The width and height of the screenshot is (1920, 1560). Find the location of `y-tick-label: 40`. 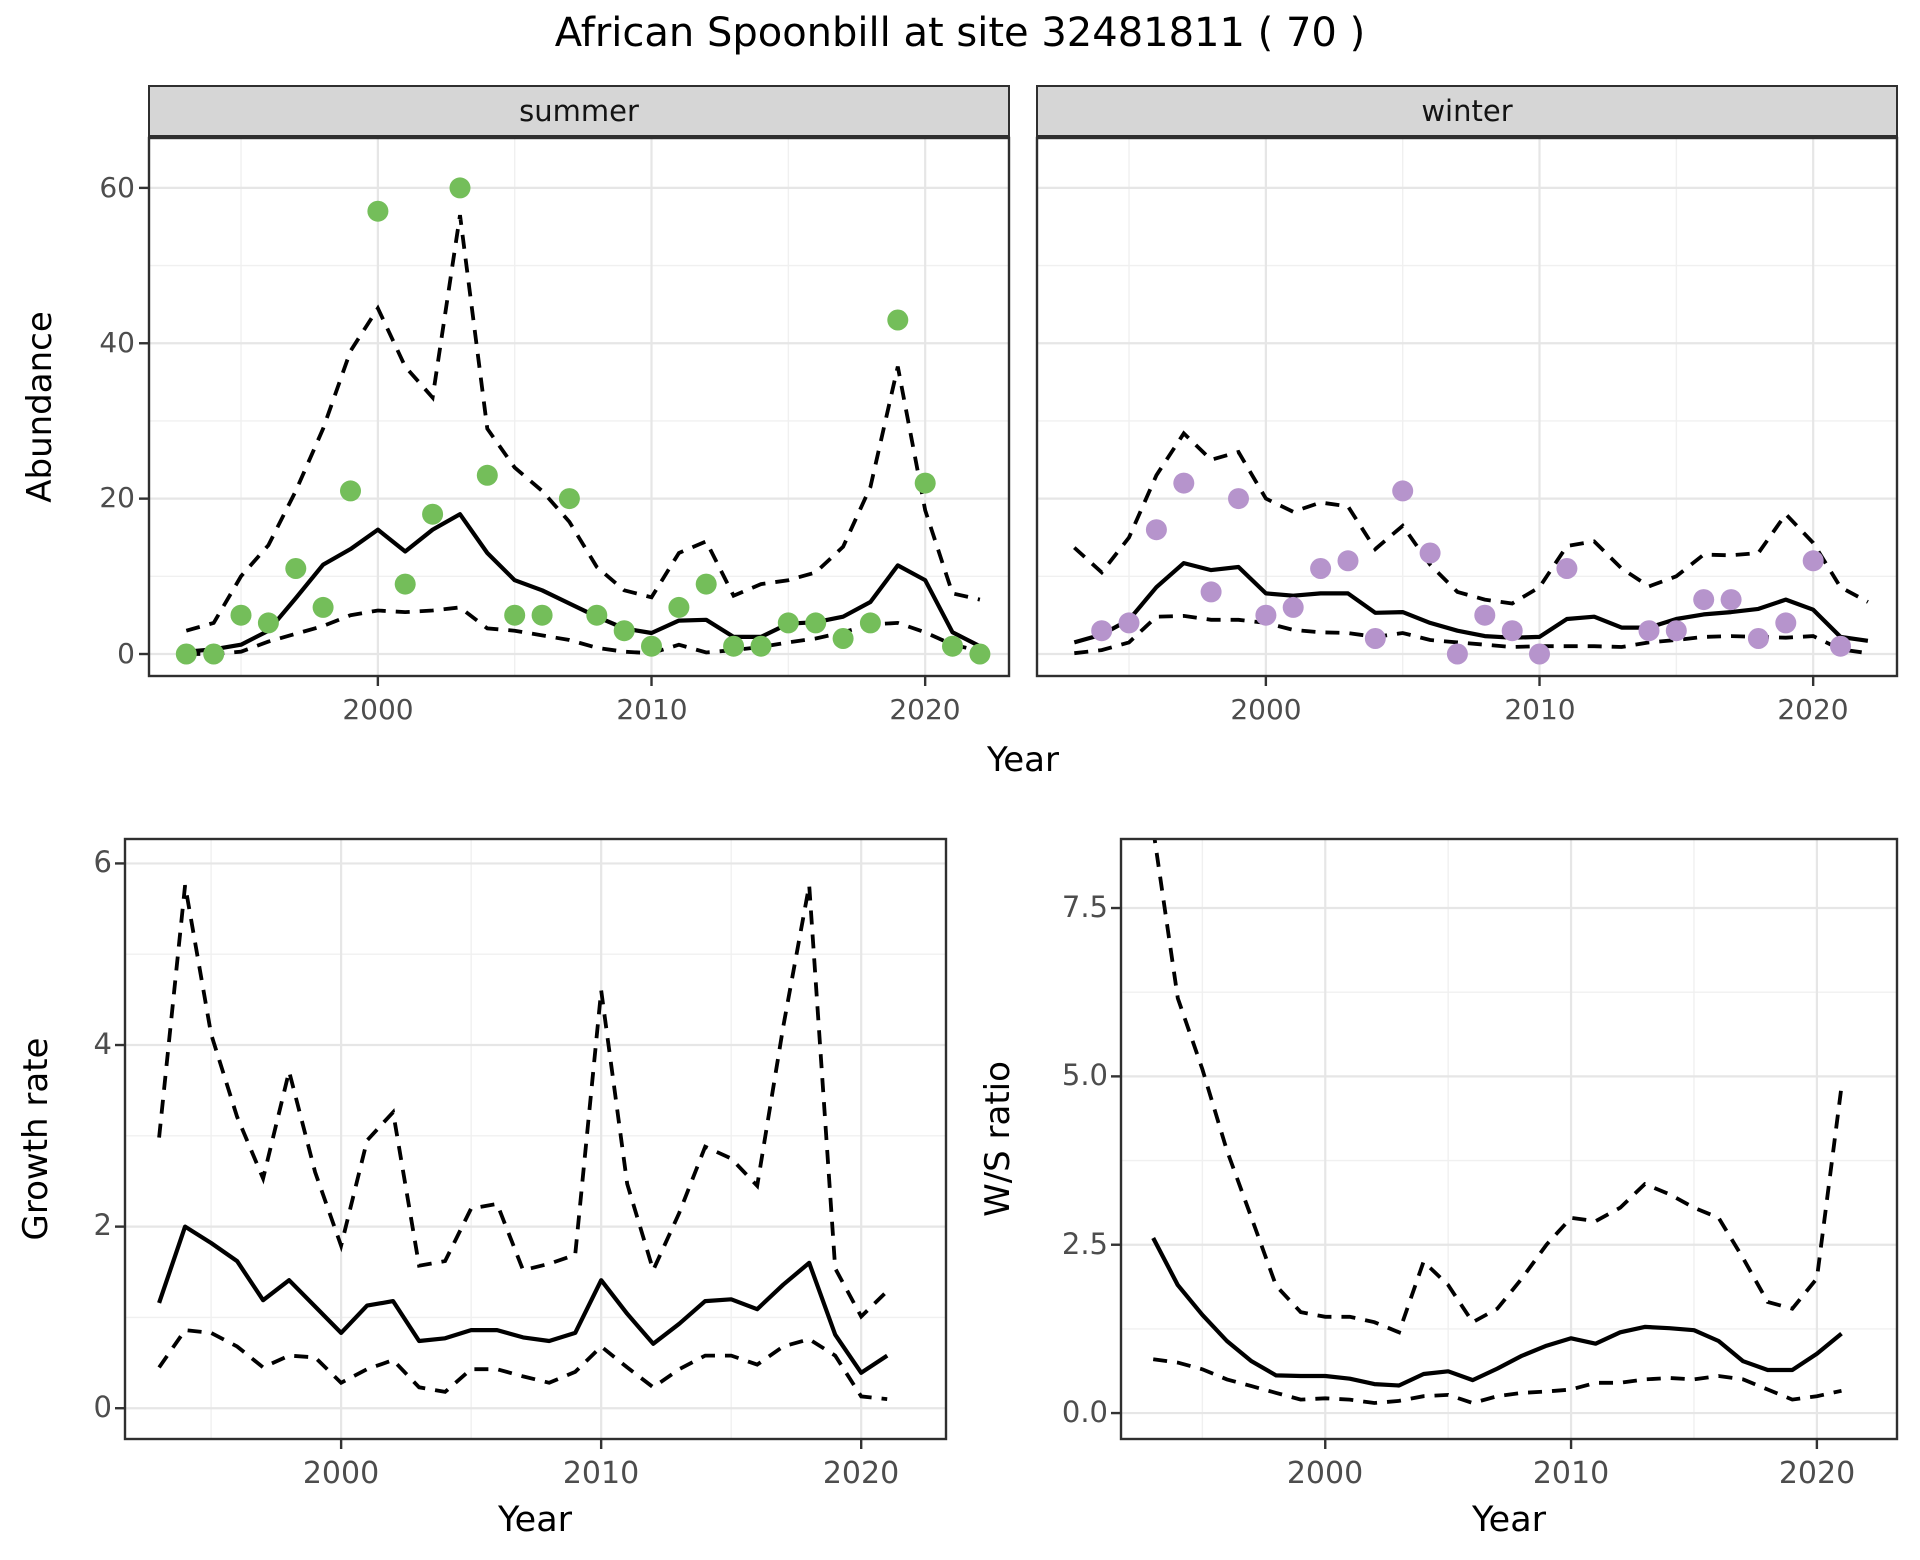

y-tick-label: 40 is located at coordinates (117, 342).